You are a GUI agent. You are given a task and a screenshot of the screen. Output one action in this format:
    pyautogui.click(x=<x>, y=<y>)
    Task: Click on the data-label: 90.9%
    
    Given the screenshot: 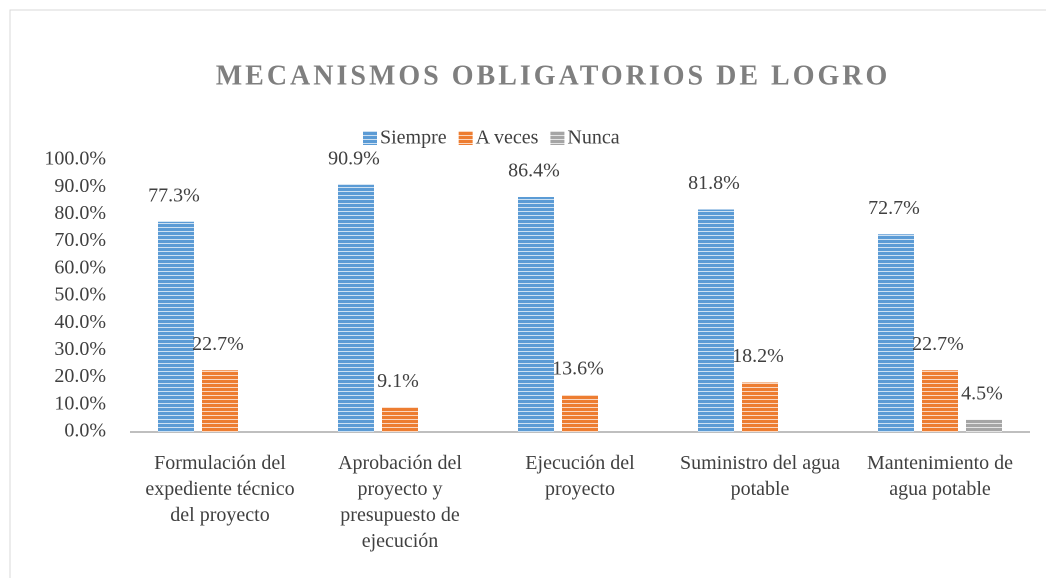 What is the action you would take?
    pyautogui.click(x=354, y=158)
    